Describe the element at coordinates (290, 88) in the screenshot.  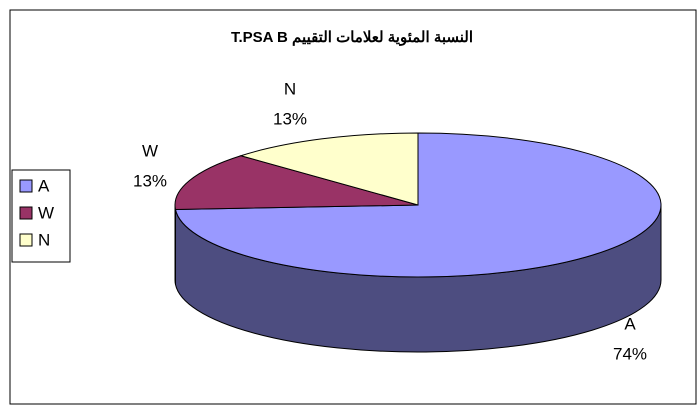
I see `data-label-name: N` at that location.